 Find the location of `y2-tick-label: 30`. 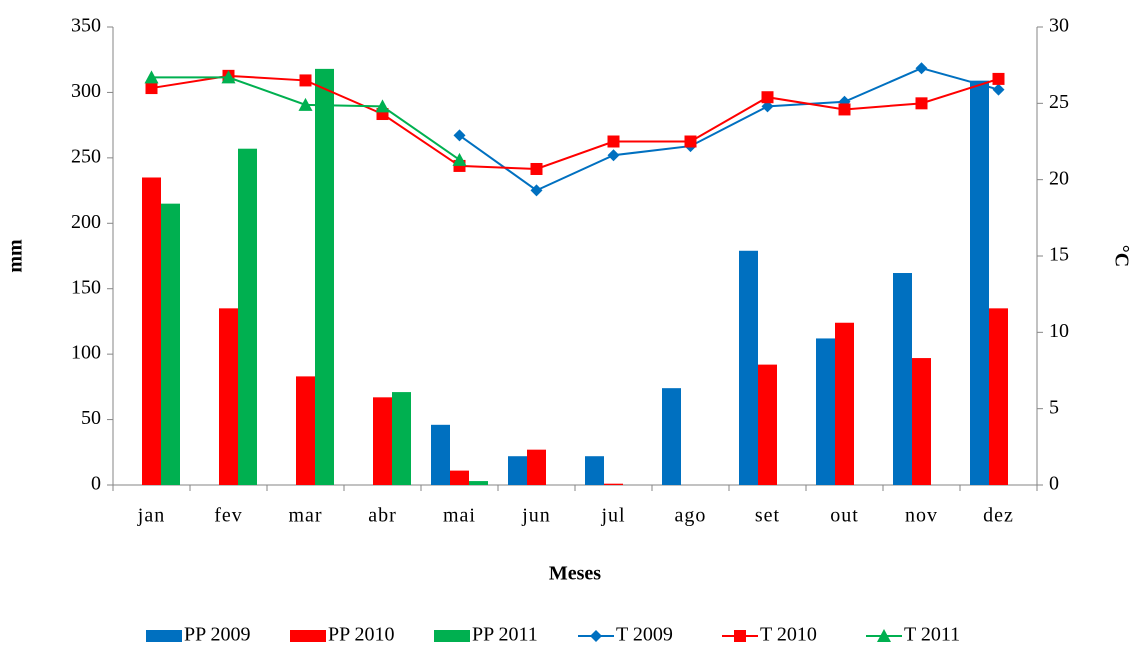

y2-tick-label: 30 is located at coordinates (1059, 26).